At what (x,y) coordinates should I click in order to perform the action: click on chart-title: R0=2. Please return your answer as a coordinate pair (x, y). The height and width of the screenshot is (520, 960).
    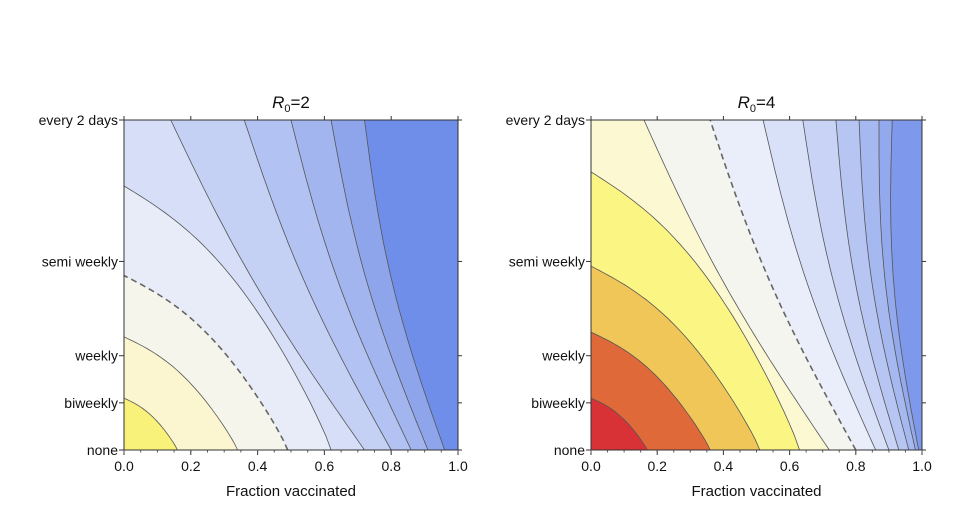
    Looking at the image, I should click on (291, 104).